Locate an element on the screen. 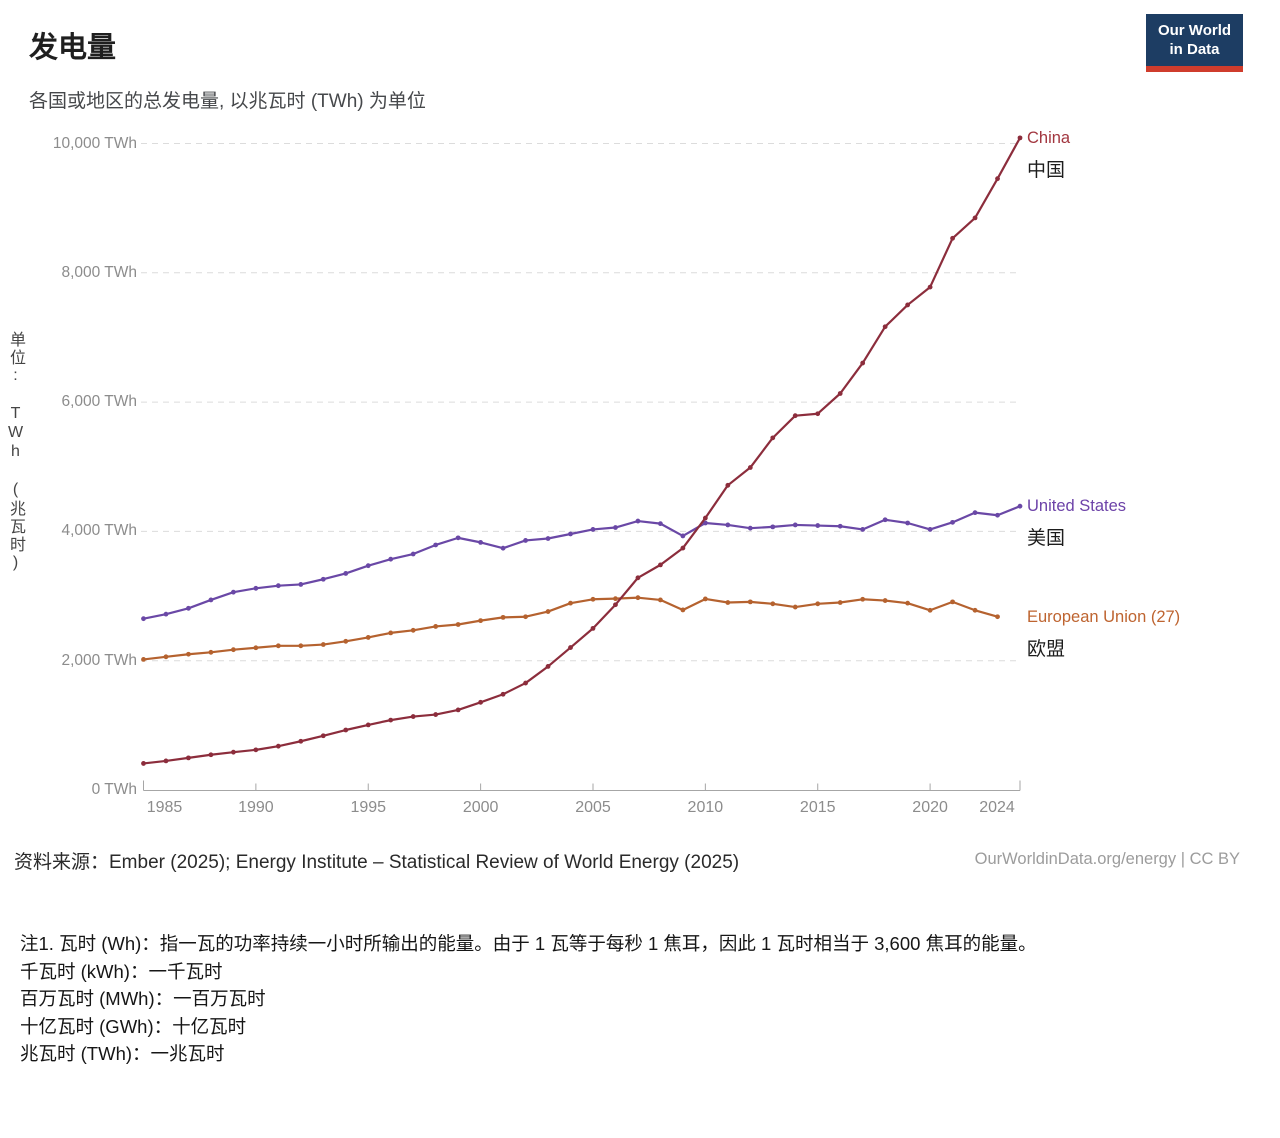 This screenshot has height=1138, width=1280. legend-item-european-union-27: European Union (27) 欧盟 is located at coordinates (1103, 634).